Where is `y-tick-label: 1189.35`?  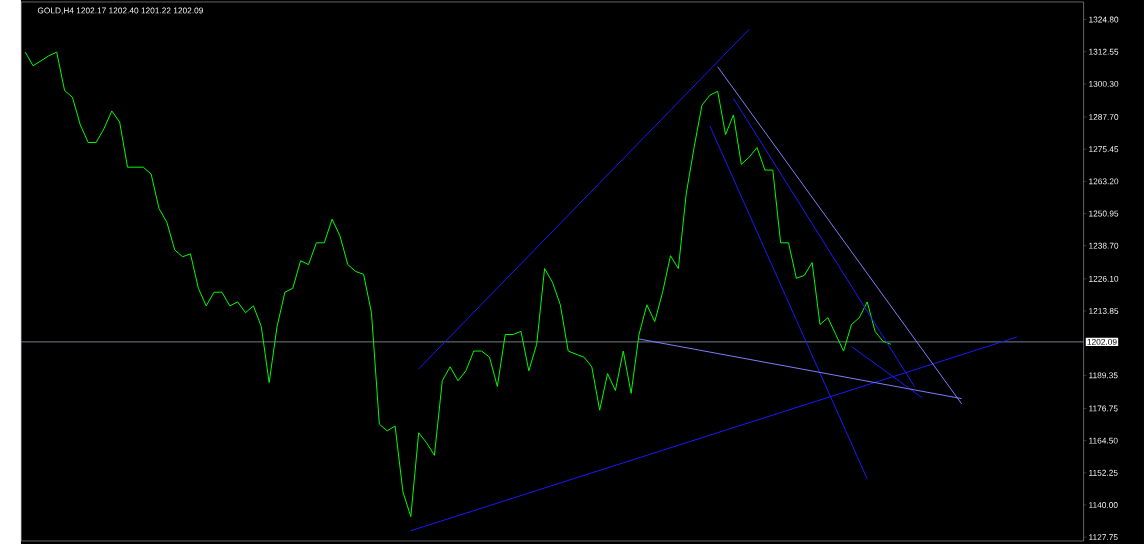 y-tick-label: 1189.35 is located at coordinates (1103, 375).